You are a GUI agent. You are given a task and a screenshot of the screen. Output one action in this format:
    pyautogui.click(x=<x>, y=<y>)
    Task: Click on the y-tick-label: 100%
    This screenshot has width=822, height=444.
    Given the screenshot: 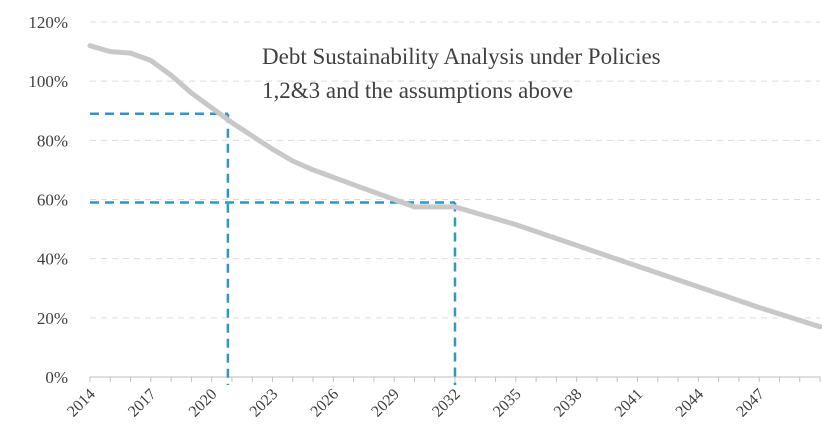 What is the action you would take?
    pyautogui.click(x=48, y=81)
    